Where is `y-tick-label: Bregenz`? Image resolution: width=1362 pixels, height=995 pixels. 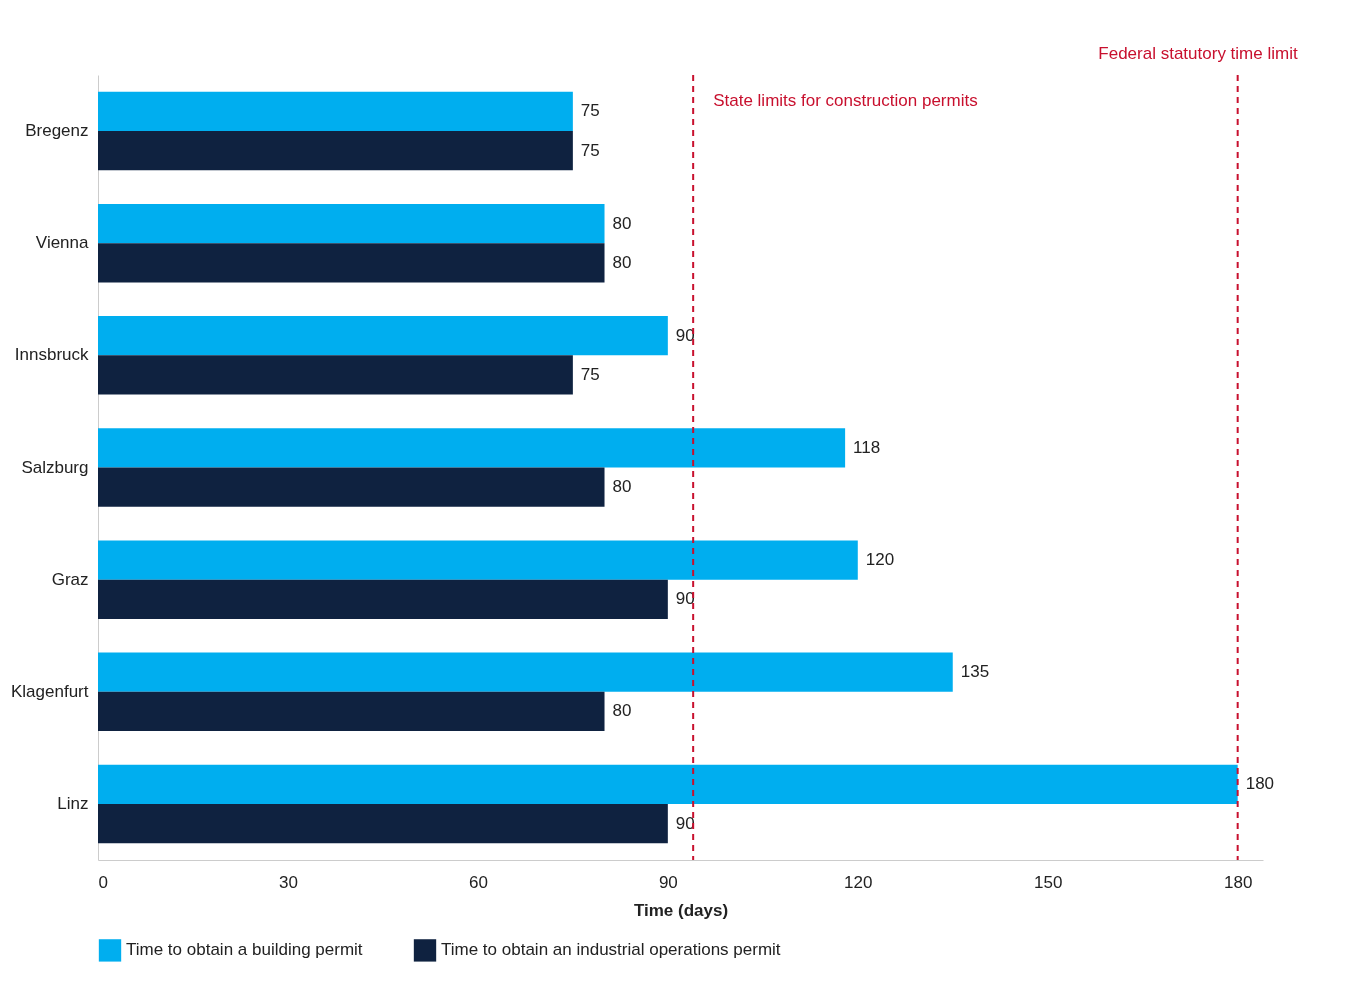 y-tick-label: Bregenz is located at coordinates (57, 131).